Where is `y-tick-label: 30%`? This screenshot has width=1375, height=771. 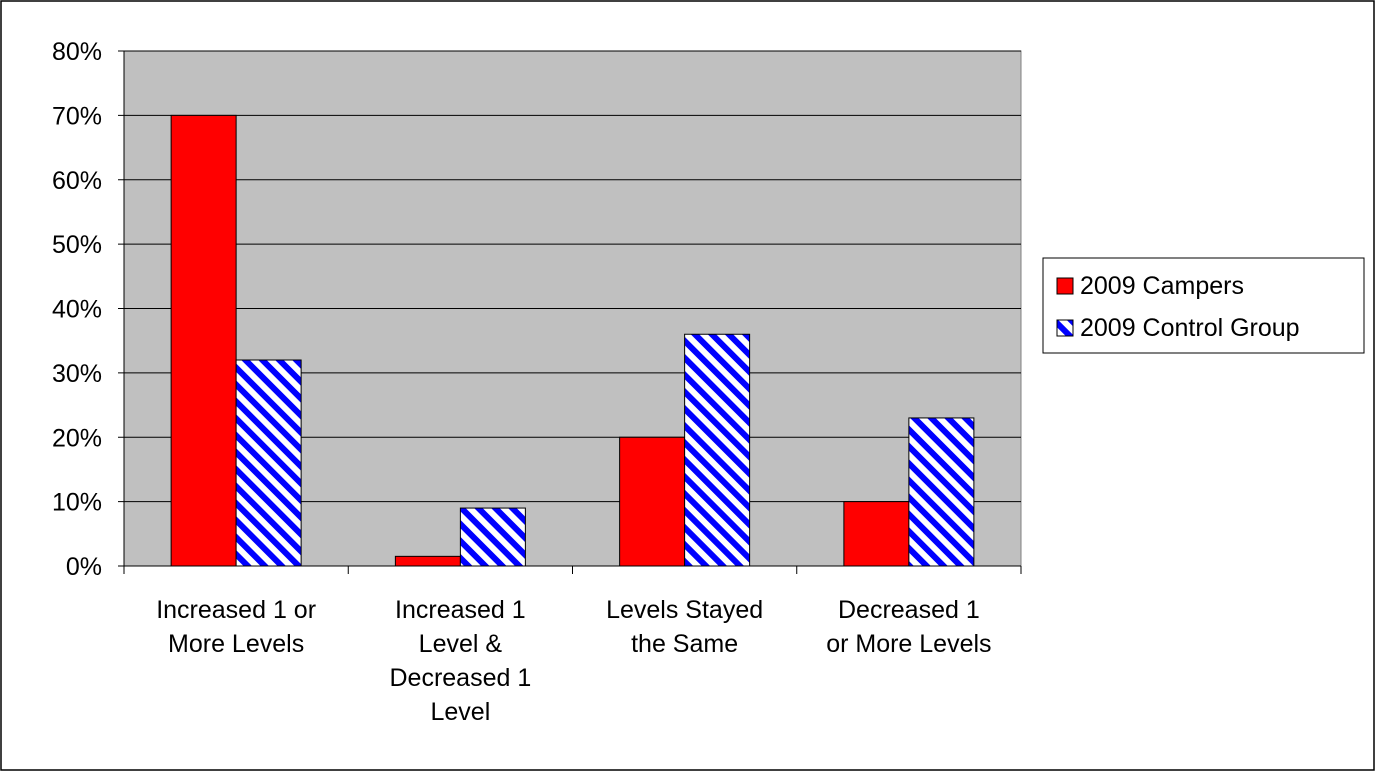
y-tick-label: 30% is located at coordinates (77, 374).